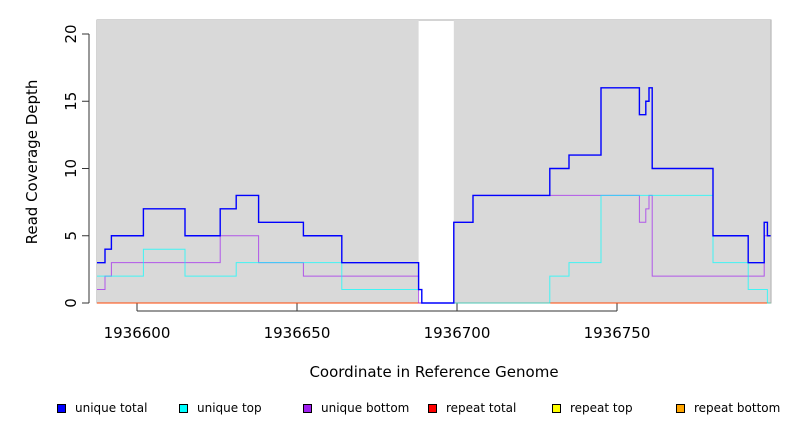  Describe the element at coordinates (433, 372) in the screenshot. I see `x-axis-label: Coordinate in Reference Genome` at that location.